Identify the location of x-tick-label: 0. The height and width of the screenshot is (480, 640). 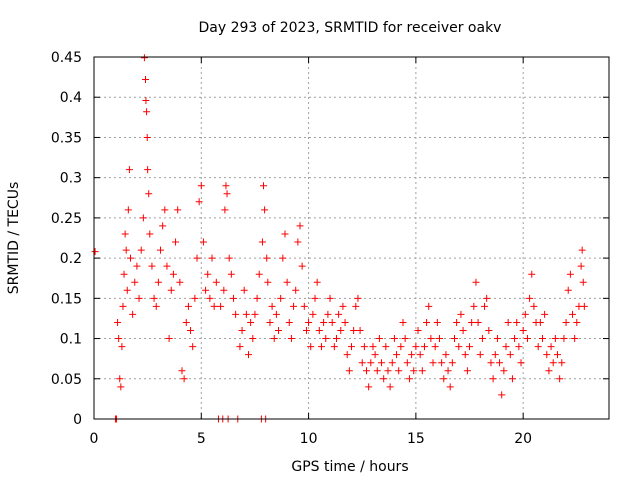
(94, 439).